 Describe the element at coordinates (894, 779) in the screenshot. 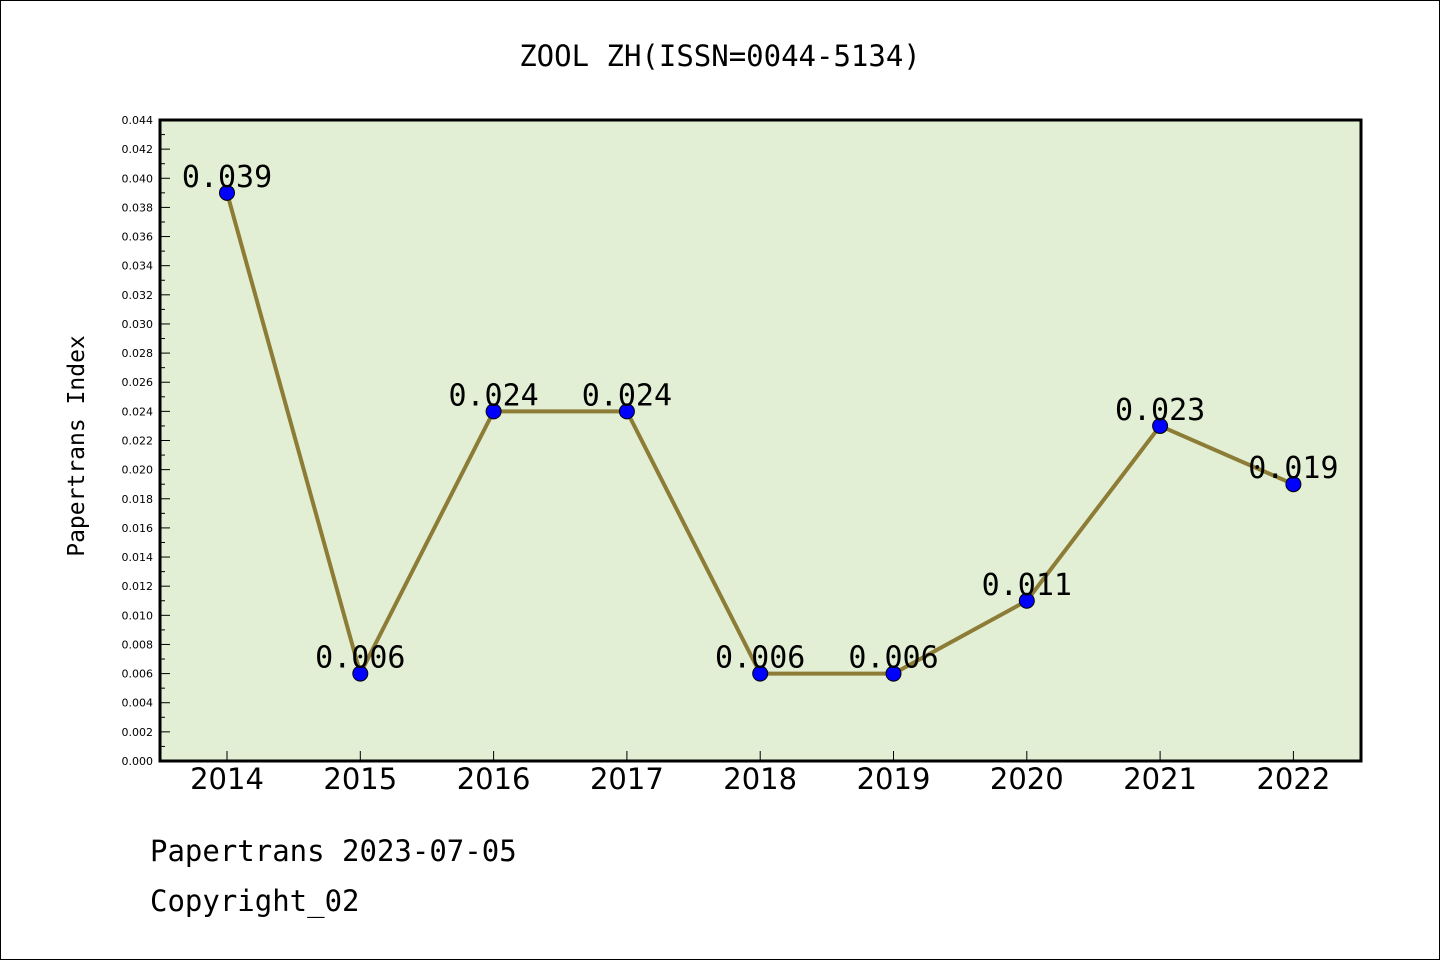

I see `x-tick-label: 2019` at that location.